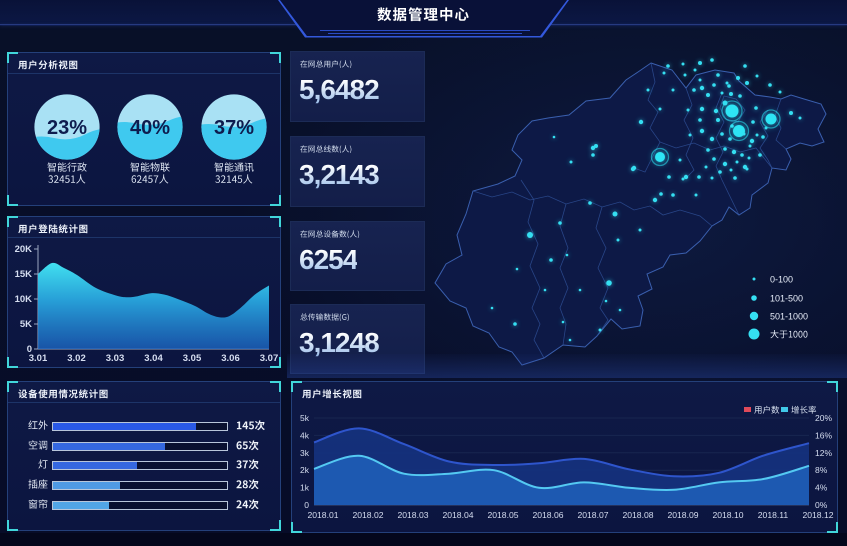 The width and height of the screenshot is (847, 546). I want to click on svg-text: 3.03, so click(115, 358).